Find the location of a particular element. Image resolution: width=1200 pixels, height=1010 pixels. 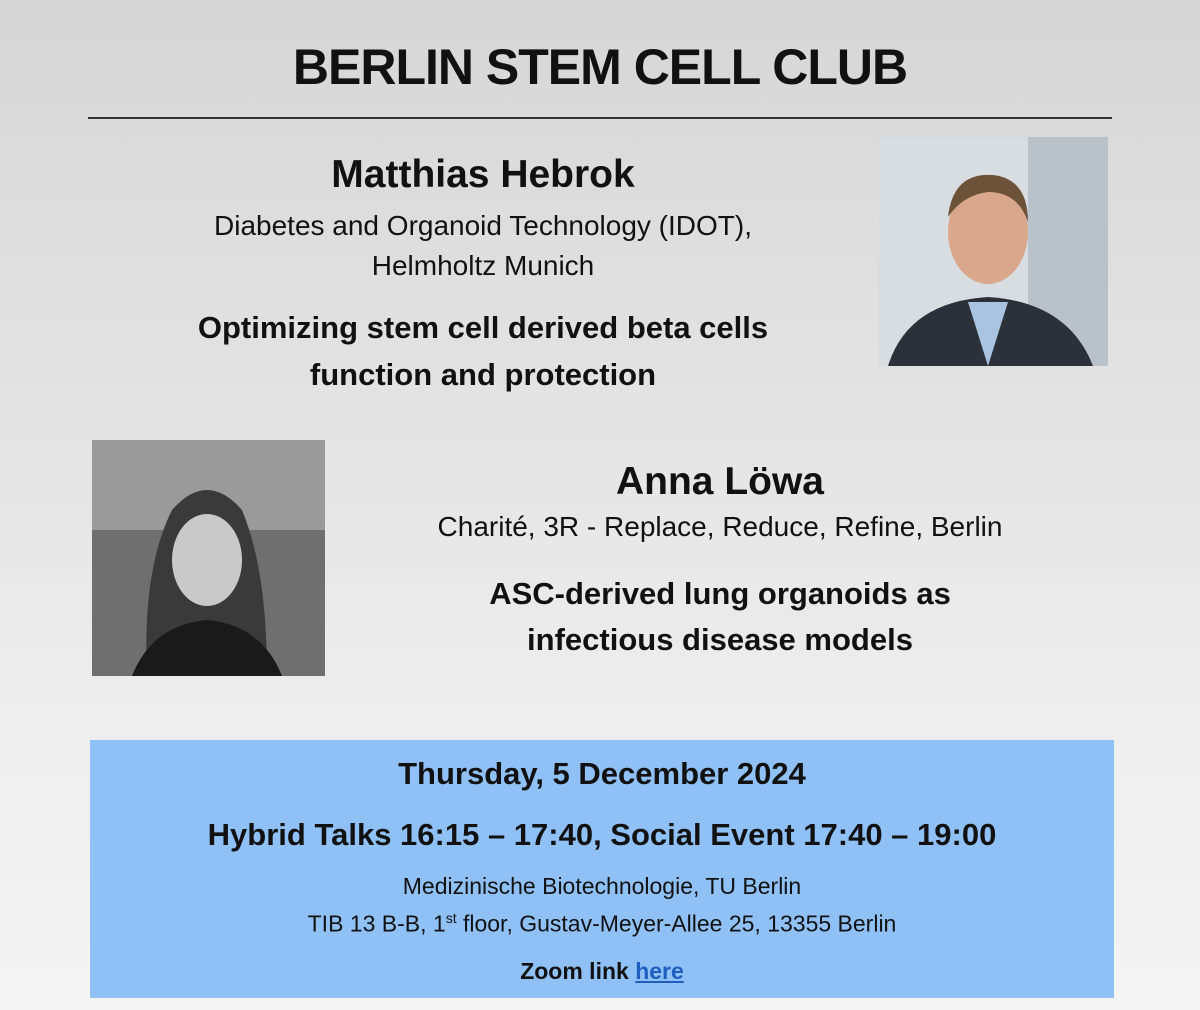

talk-title: infectious disease models is located at coordinates (720, 639).